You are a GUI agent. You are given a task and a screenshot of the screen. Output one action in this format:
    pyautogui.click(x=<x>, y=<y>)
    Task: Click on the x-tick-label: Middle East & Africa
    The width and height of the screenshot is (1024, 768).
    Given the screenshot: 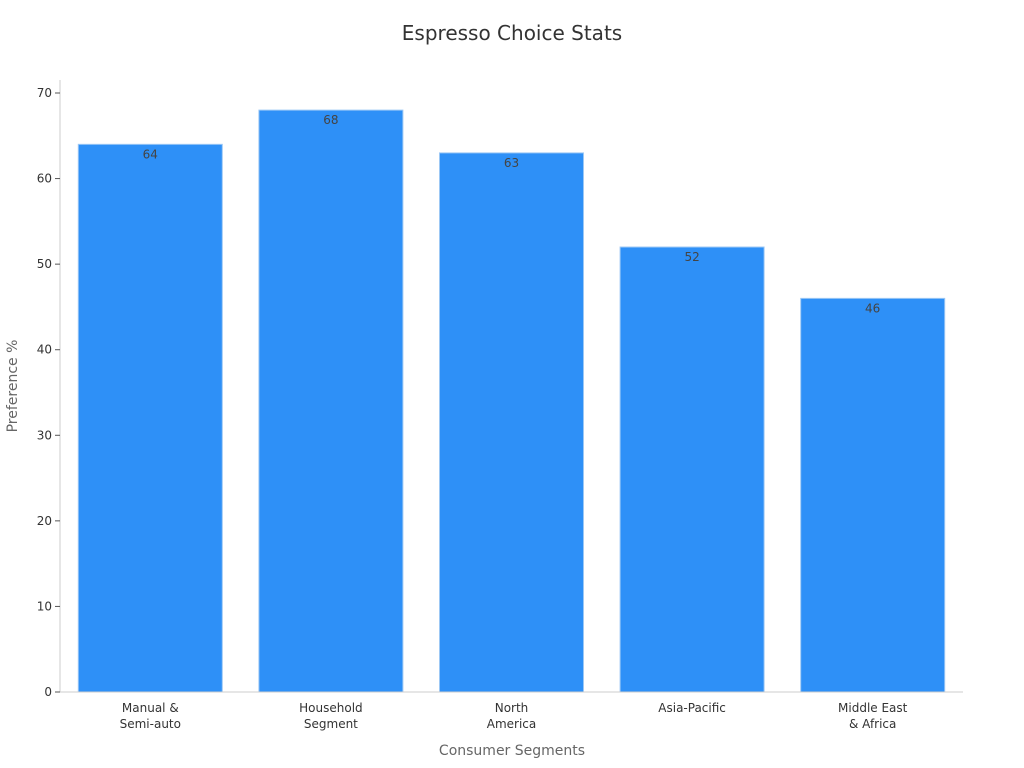 What is the action you would take?
    pyautogui.click(x=873, y=716)
    